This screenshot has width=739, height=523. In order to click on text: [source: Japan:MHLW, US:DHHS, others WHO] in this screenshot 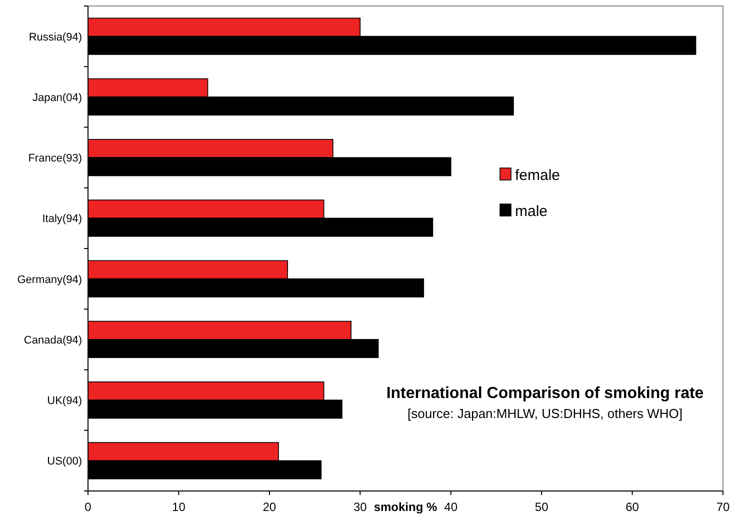, I will do `click(545, 413)`.